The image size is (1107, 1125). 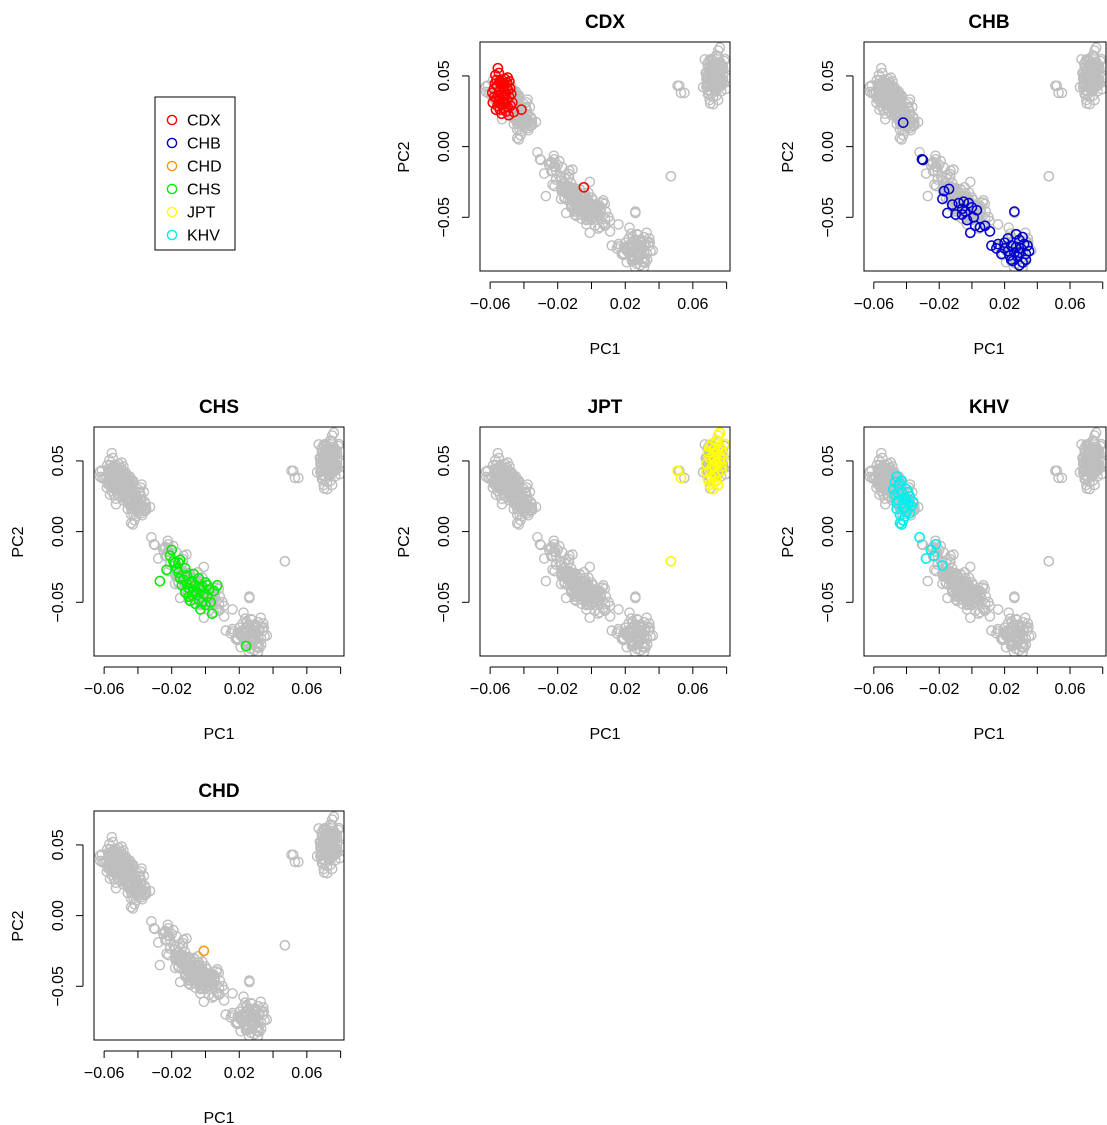 What do you see at coordinates (213, 1087) in the screenshot?
I see `x-axis: −0.06 −0.02 0.02 0.06 PC1` at bounding box center [213, 1087].